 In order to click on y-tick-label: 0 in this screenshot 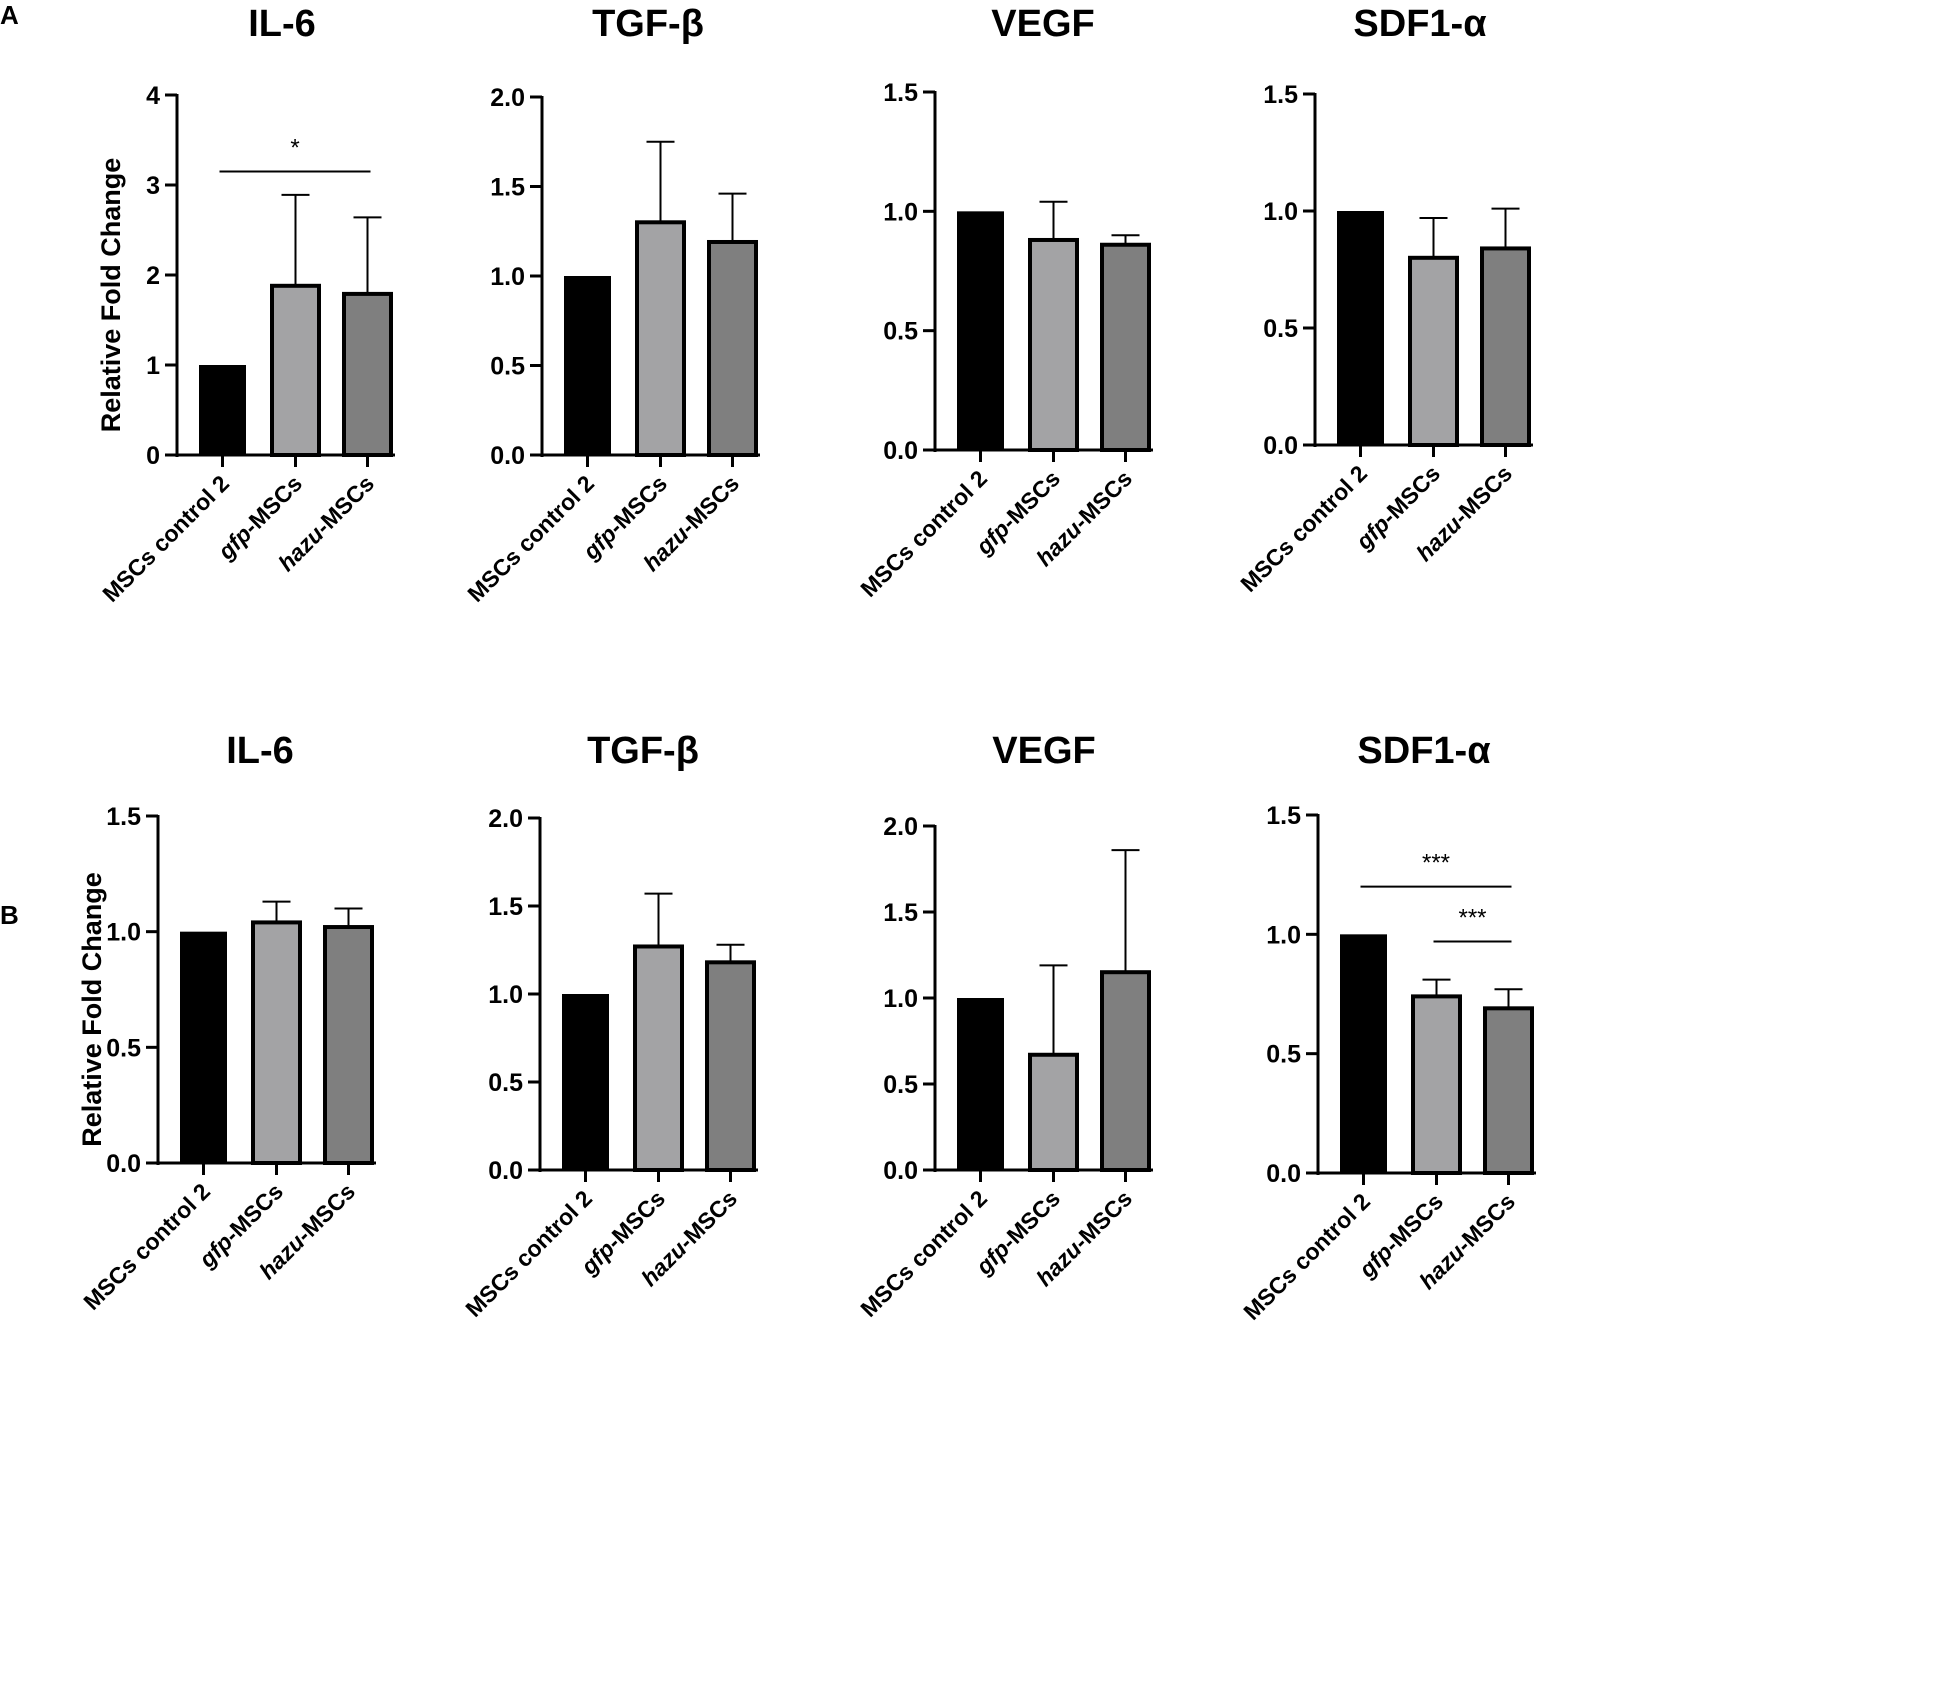, I will do `click(153, 456)`.